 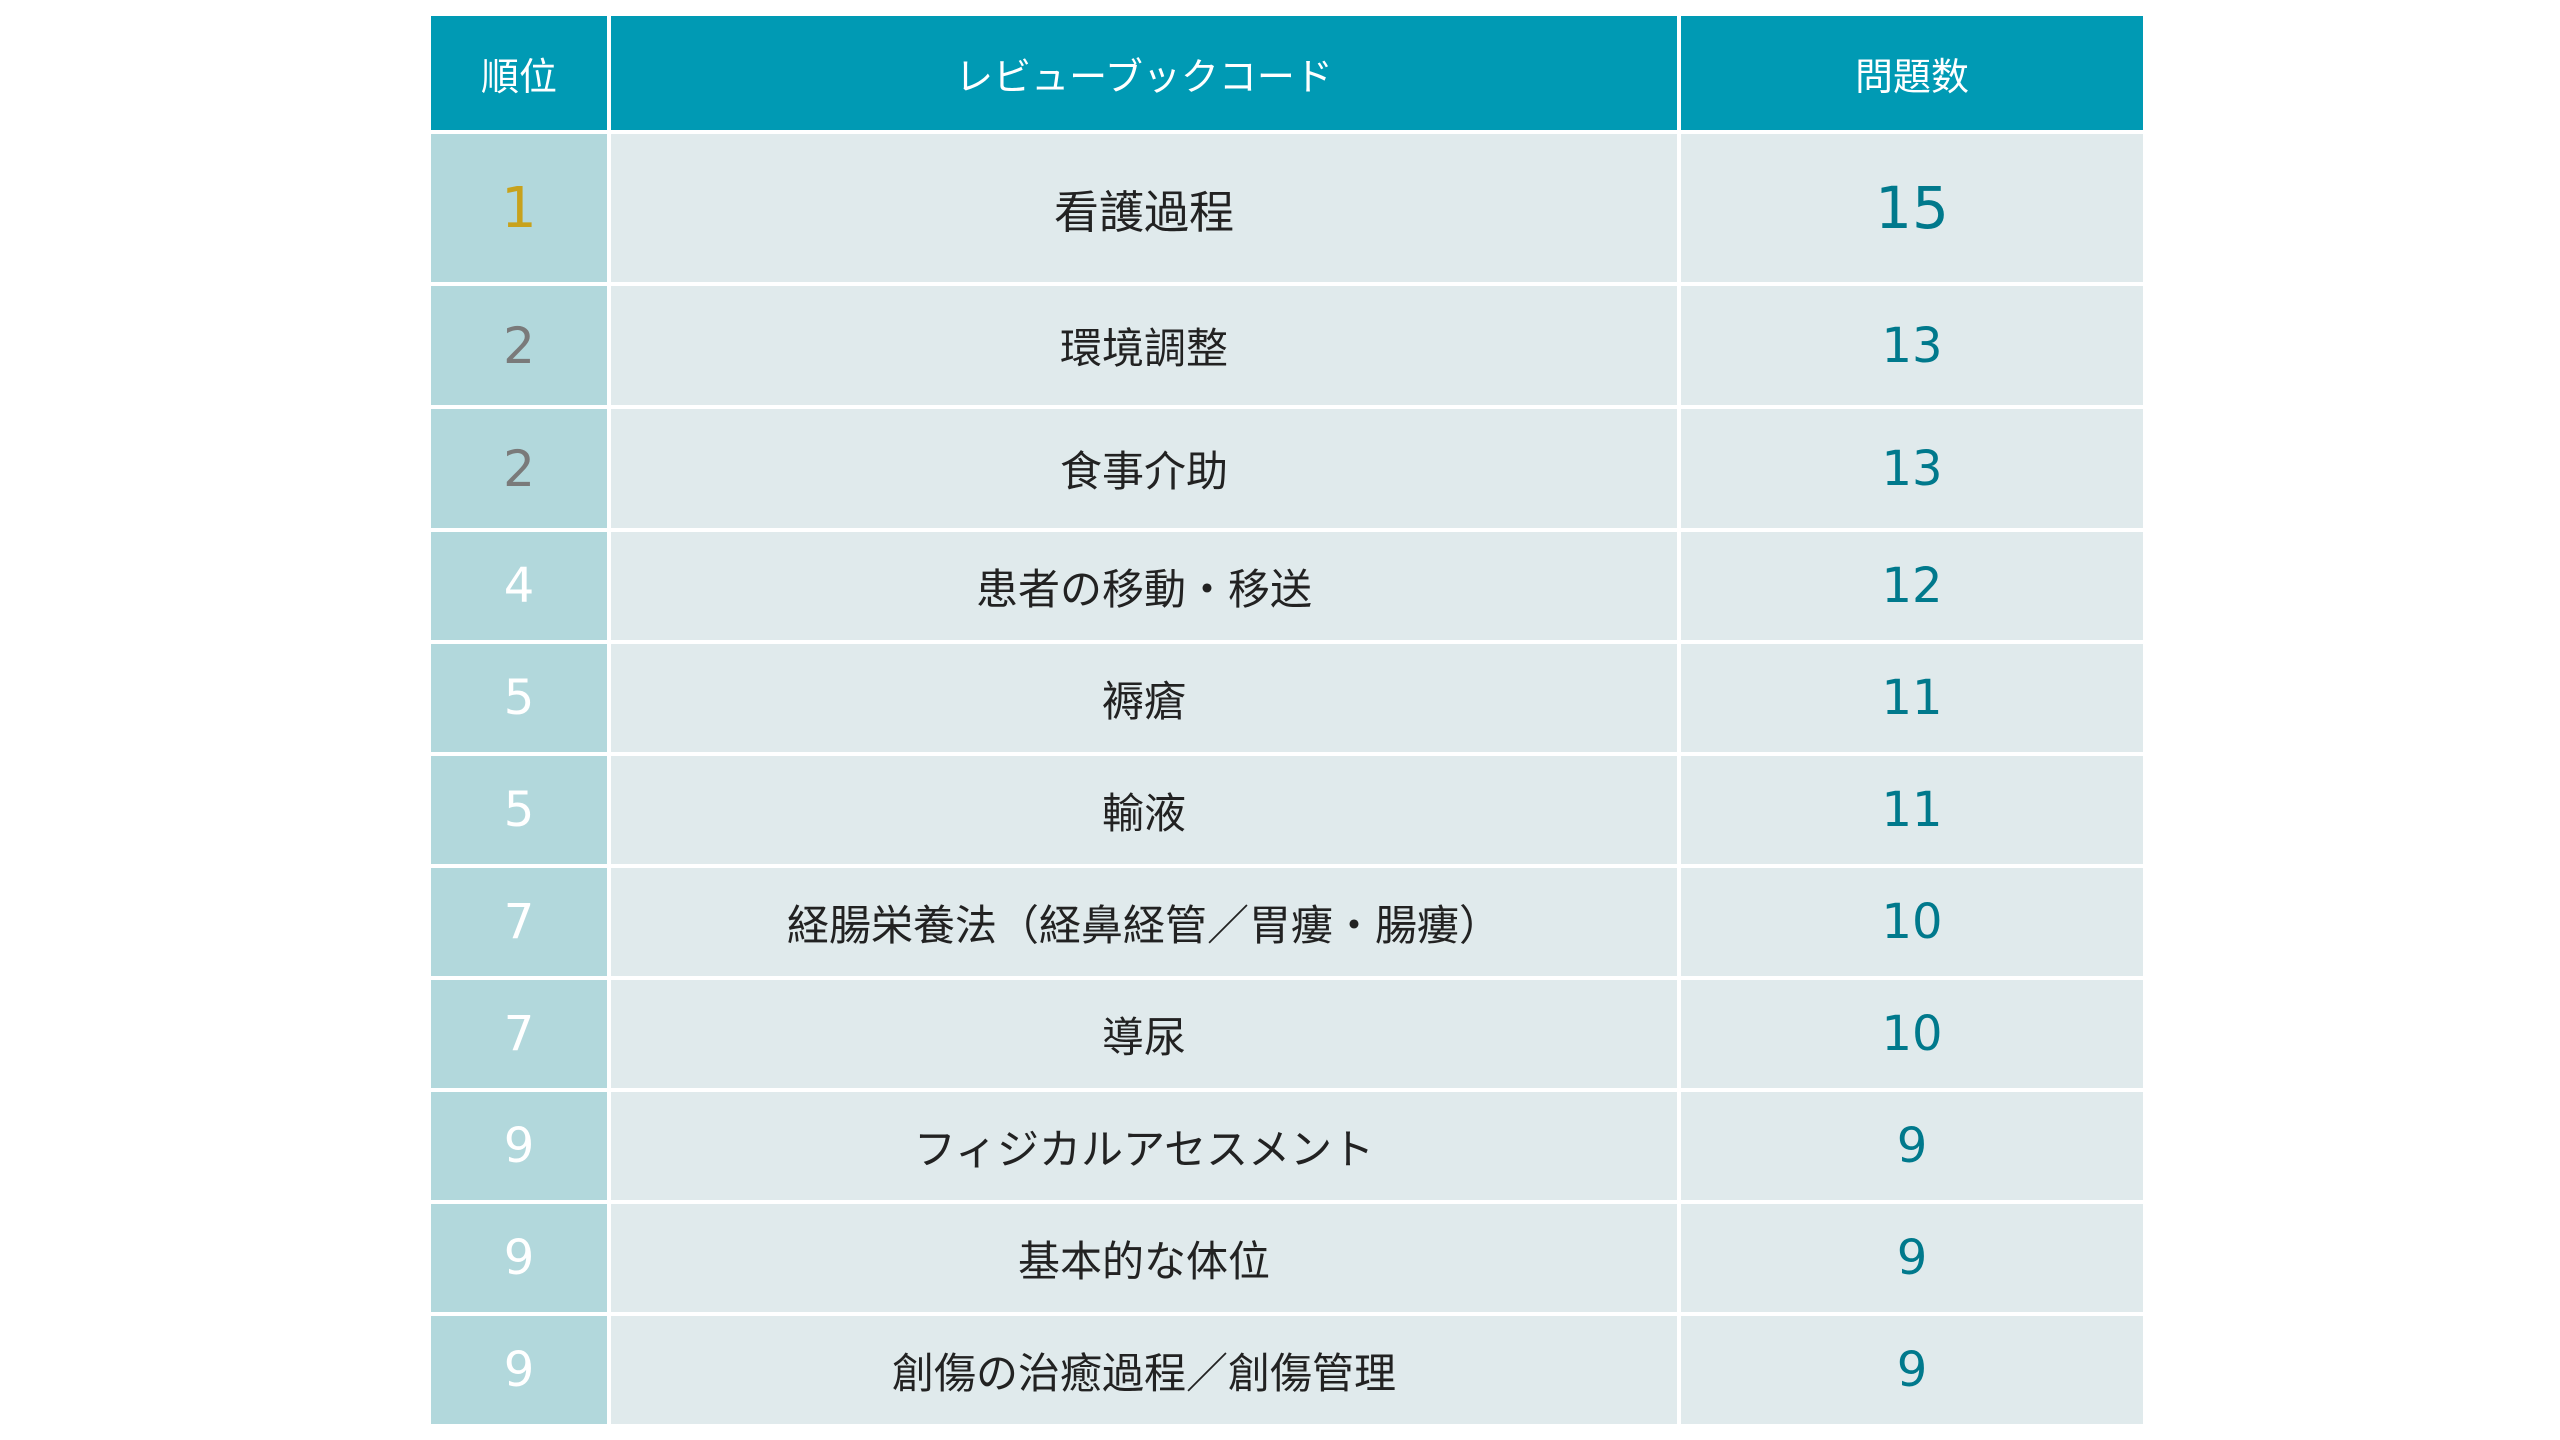 I want to click on code-cell: 基本的な体位, so click(x=1144, y=1258).